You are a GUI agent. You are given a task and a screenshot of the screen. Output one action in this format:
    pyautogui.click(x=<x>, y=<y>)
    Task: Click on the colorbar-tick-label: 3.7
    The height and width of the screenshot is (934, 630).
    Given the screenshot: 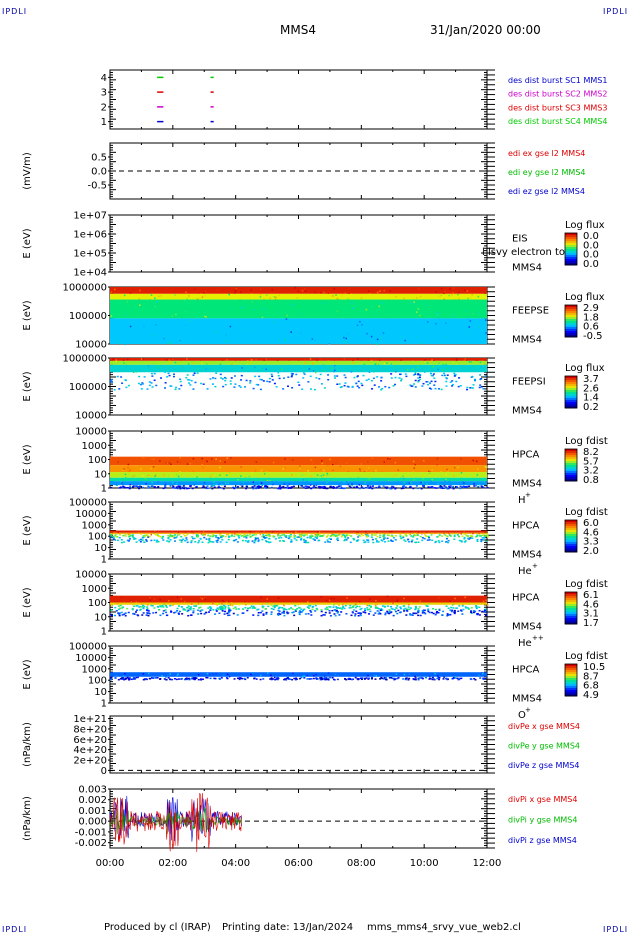 What is the action you would take?
    pyautogui.click(x=591, y=379)
    